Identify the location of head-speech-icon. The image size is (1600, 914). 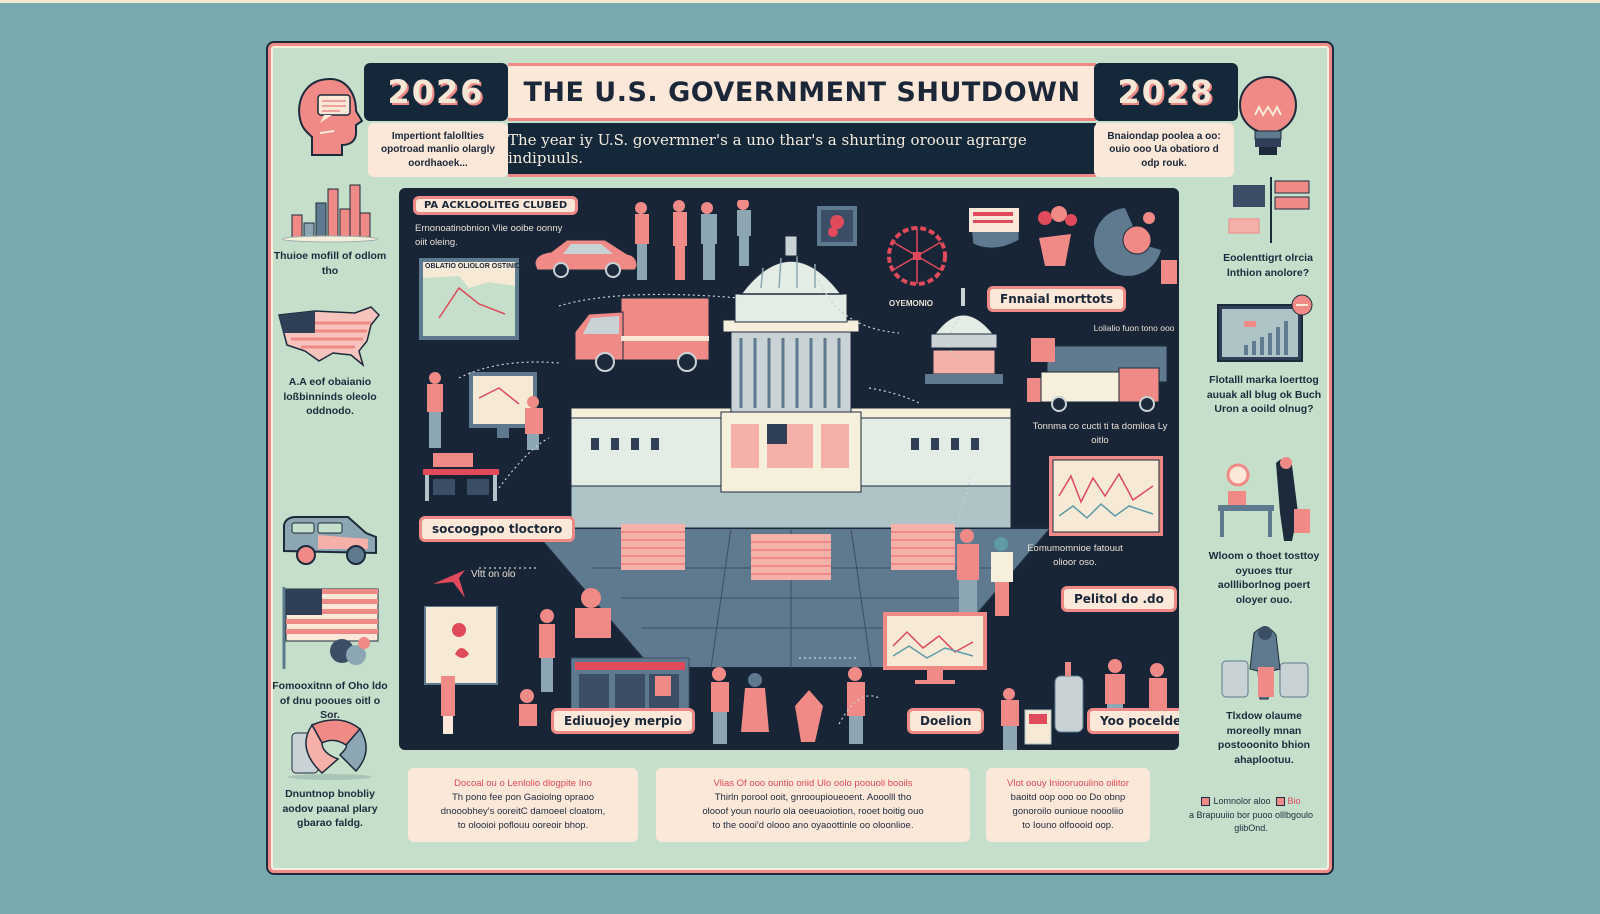
(331, 116).